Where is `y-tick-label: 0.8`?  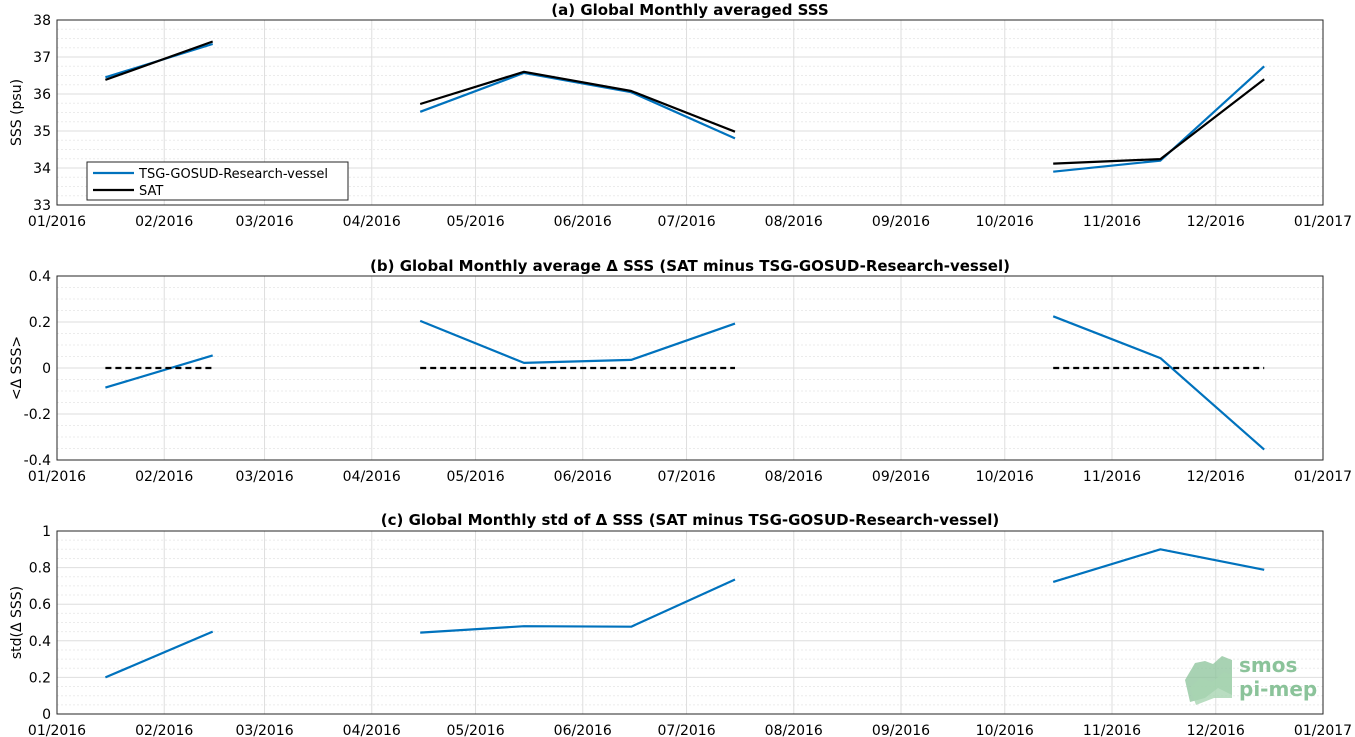
y-tick-label: 0.8 is located at coordinates (40, 569).